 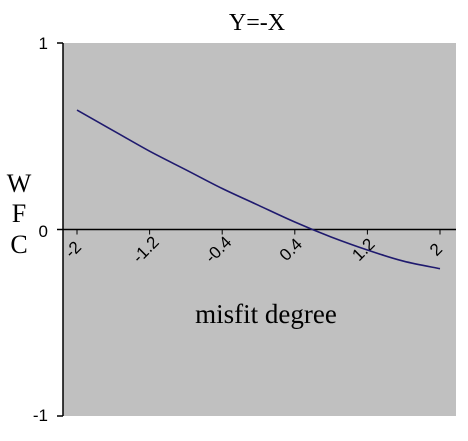 What do you see at coordinates (257, 23) in the screenshot?
I see `chart-title: Y=-X` at bounding box center [257, 23].